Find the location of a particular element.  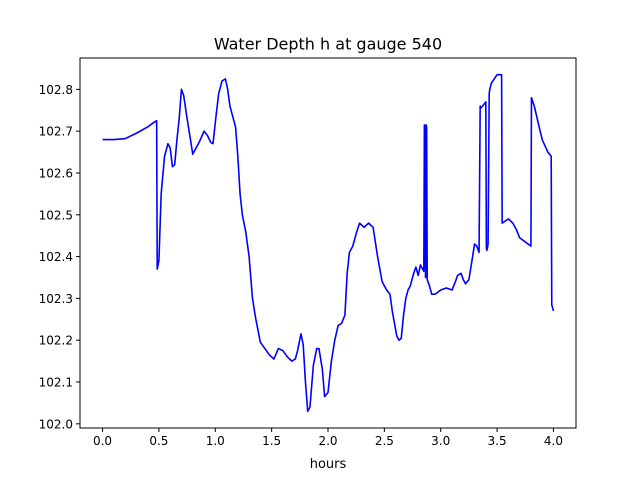

y-tick-label: 102.6 is located at coordinates (56, 173).